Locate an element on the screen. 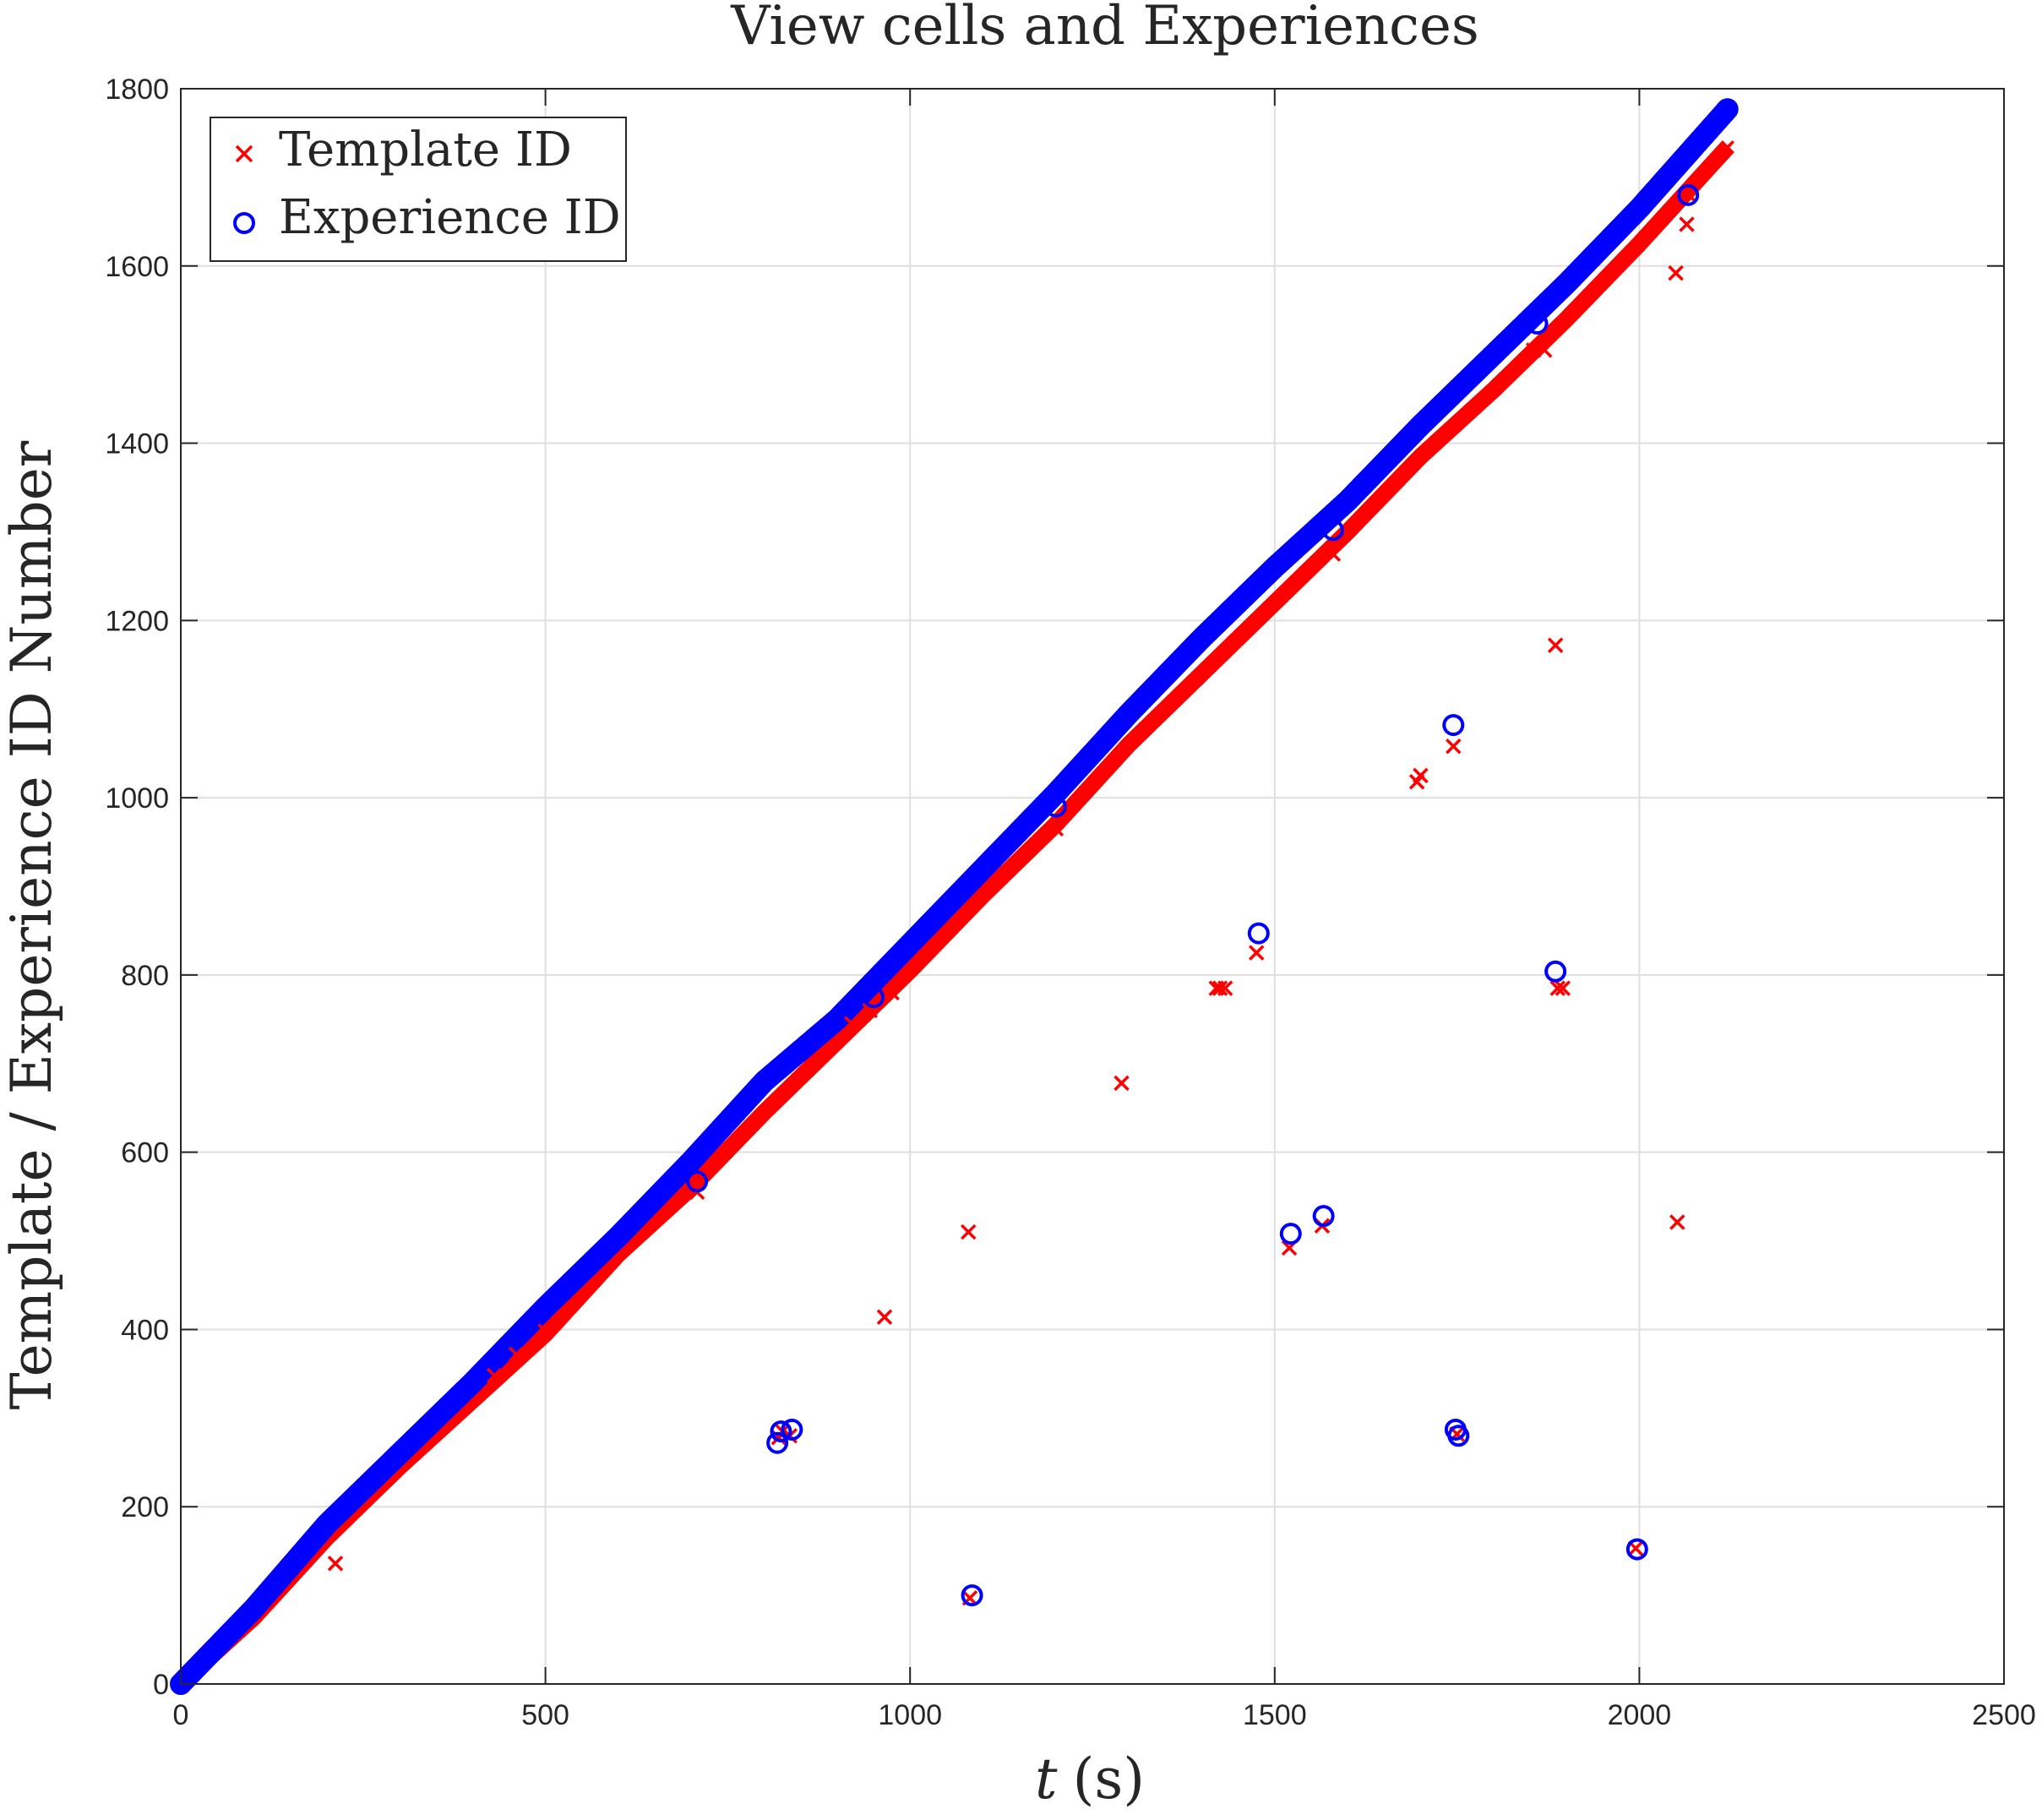  y-tick-label: 200 is located at coordinates (145, 1507).